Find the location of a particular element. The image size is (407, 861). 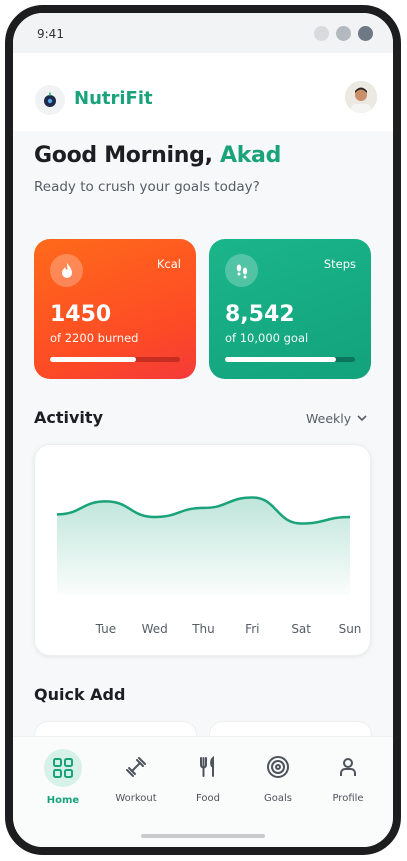

flame-icon is located at coordinates (66, 270).